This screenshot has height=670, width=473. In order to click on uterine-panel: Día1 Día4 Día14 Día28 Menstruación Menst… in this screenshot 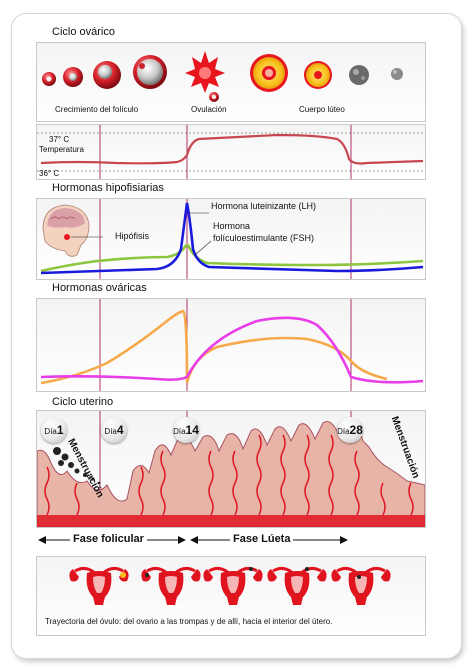, I will do `click(231, 469)`.